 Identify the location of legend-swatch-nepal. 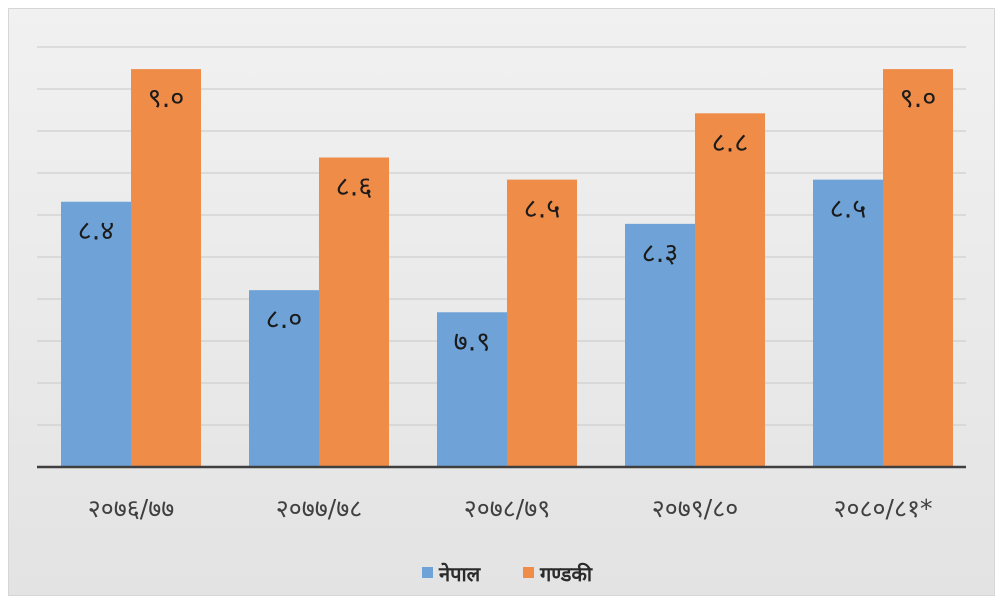
(427, 572).